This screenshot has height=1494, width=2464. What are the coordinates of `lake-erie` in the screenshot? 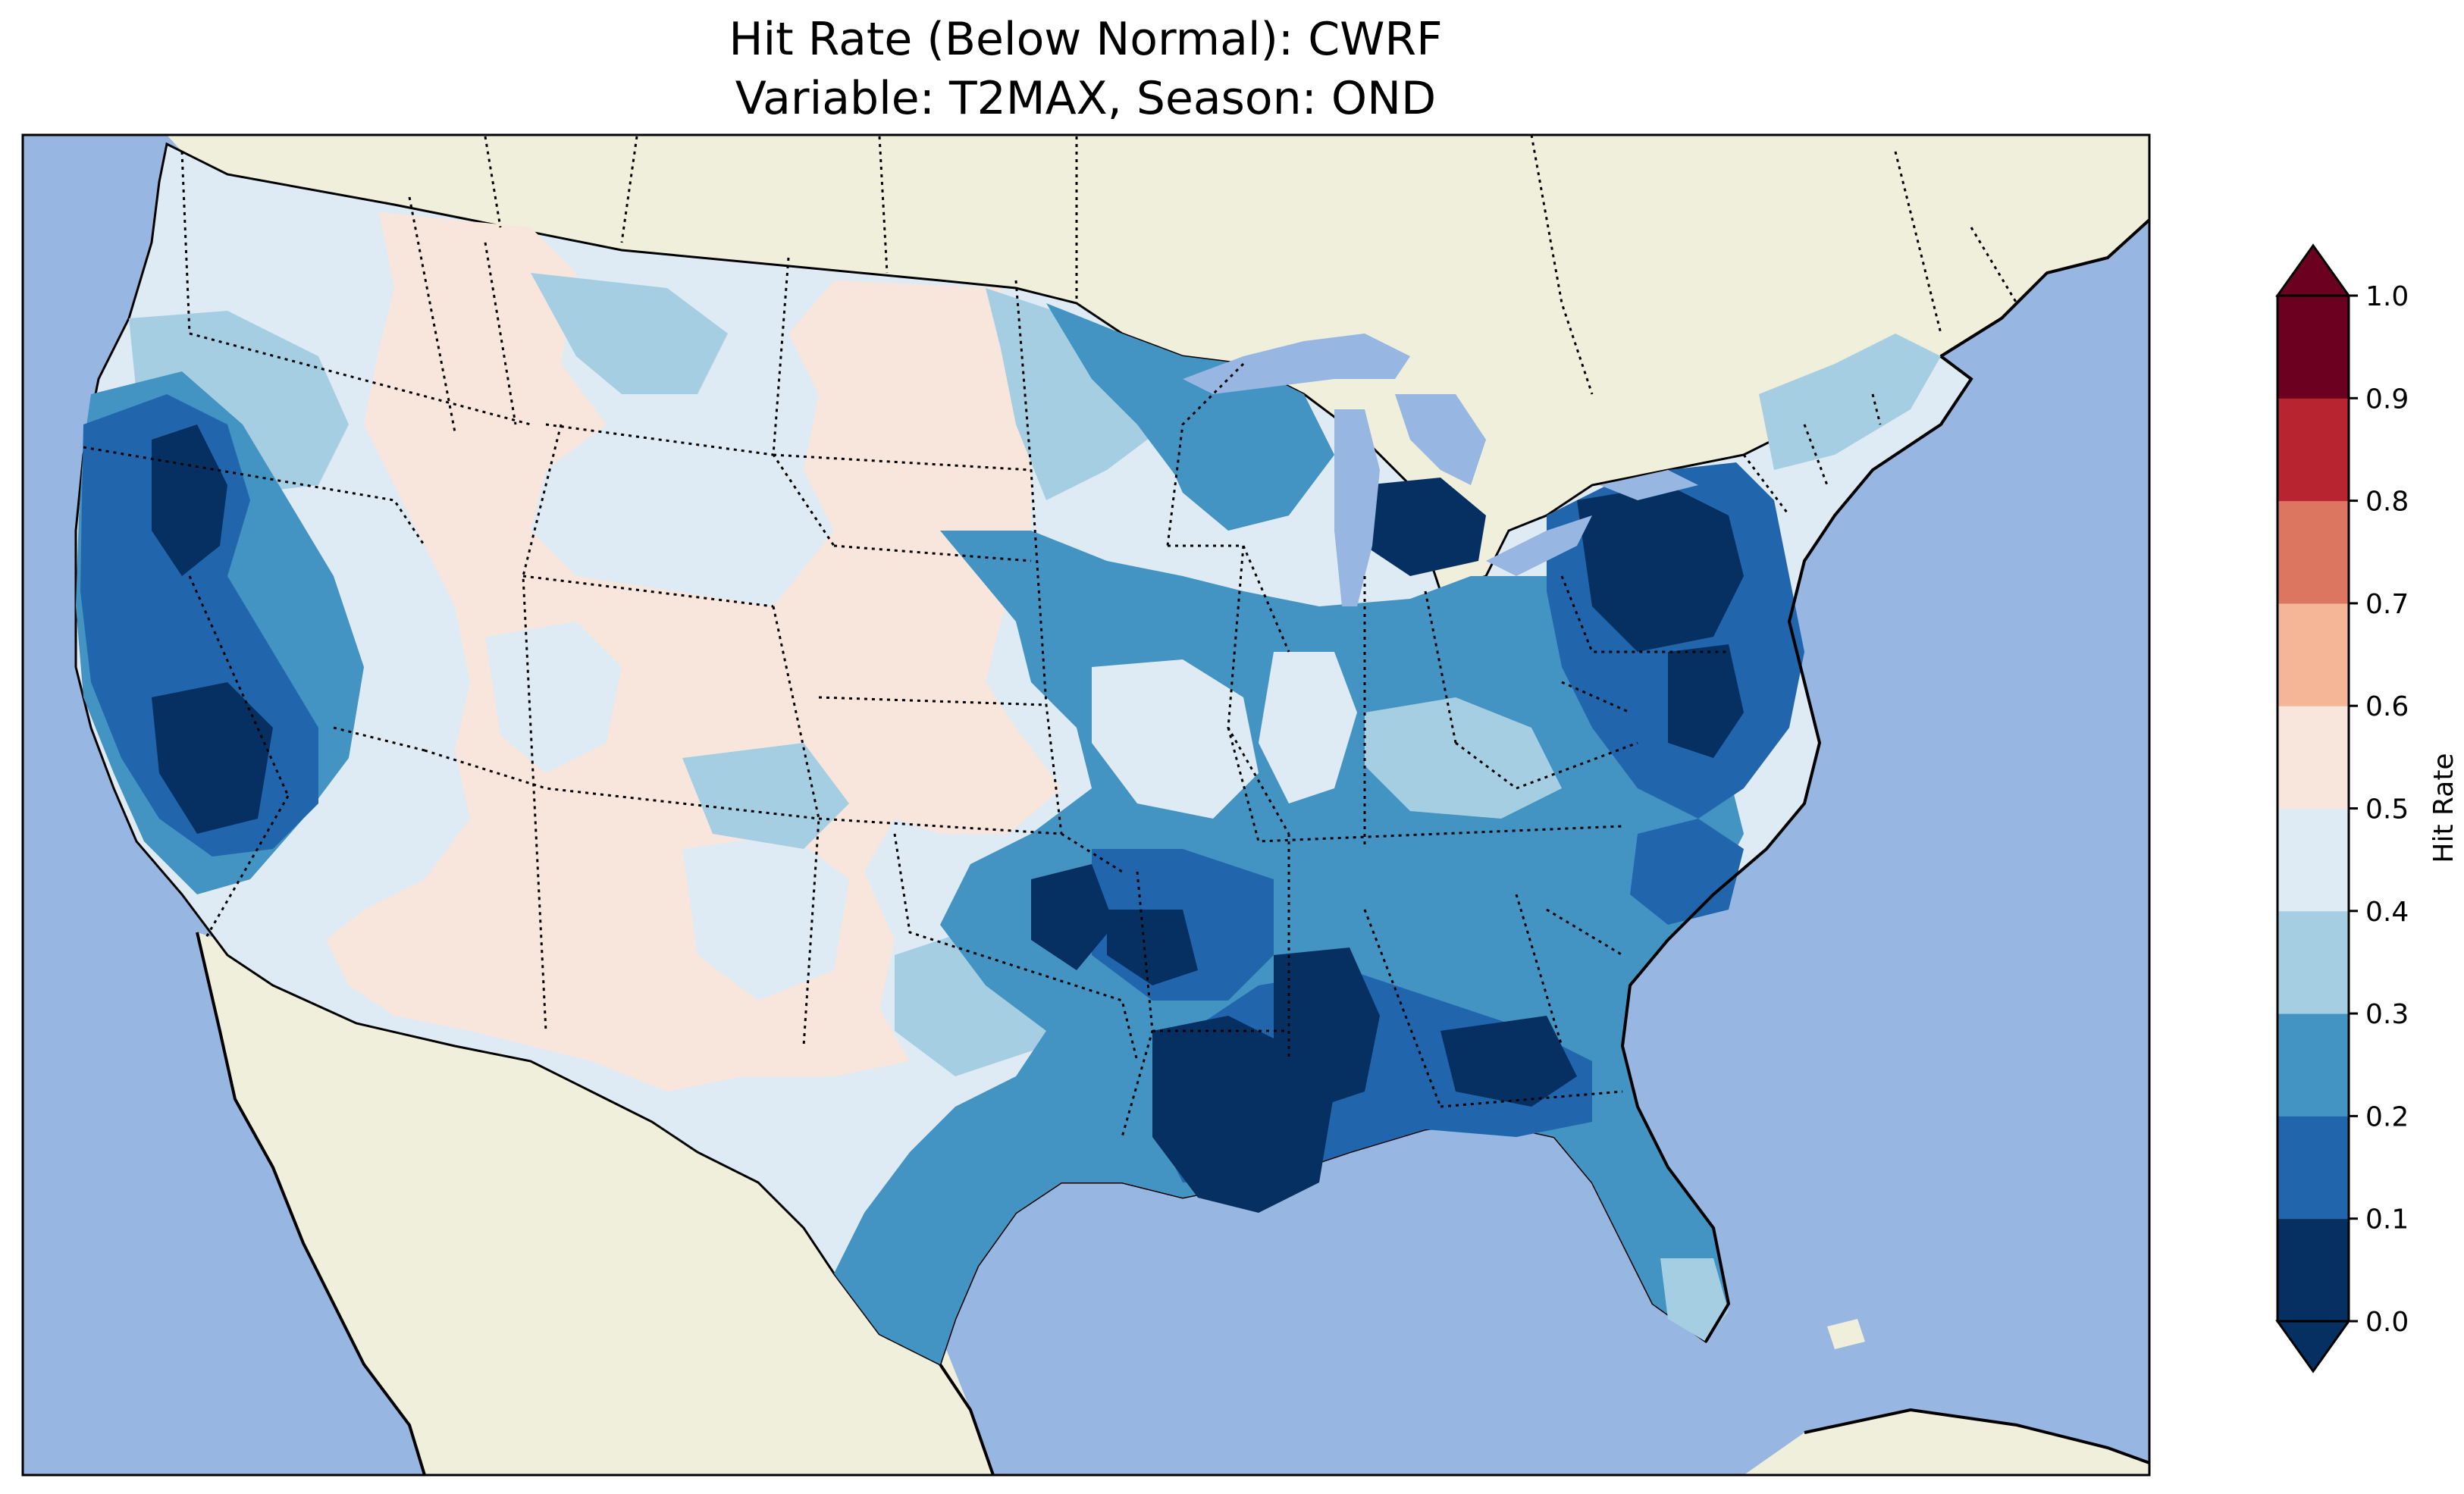 It's located at (1539, 545).